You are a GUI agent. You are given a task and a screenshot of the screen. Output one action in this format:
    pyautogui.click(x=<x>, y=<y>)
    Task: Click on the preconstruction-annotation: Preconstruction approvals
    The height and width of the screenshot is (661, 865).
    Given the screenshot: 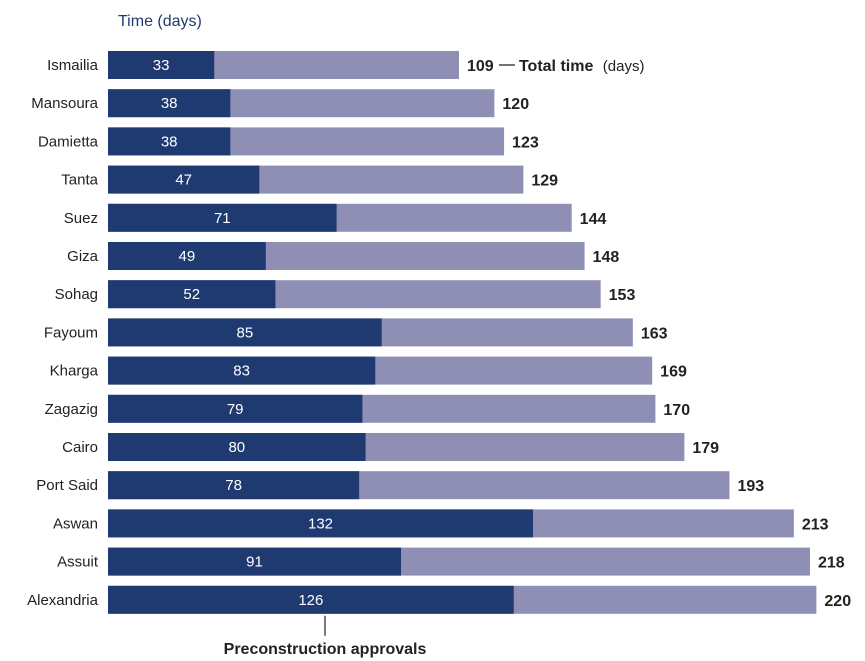 What is the action you would take?
    pyautogui.click(x=325, y=649)
    